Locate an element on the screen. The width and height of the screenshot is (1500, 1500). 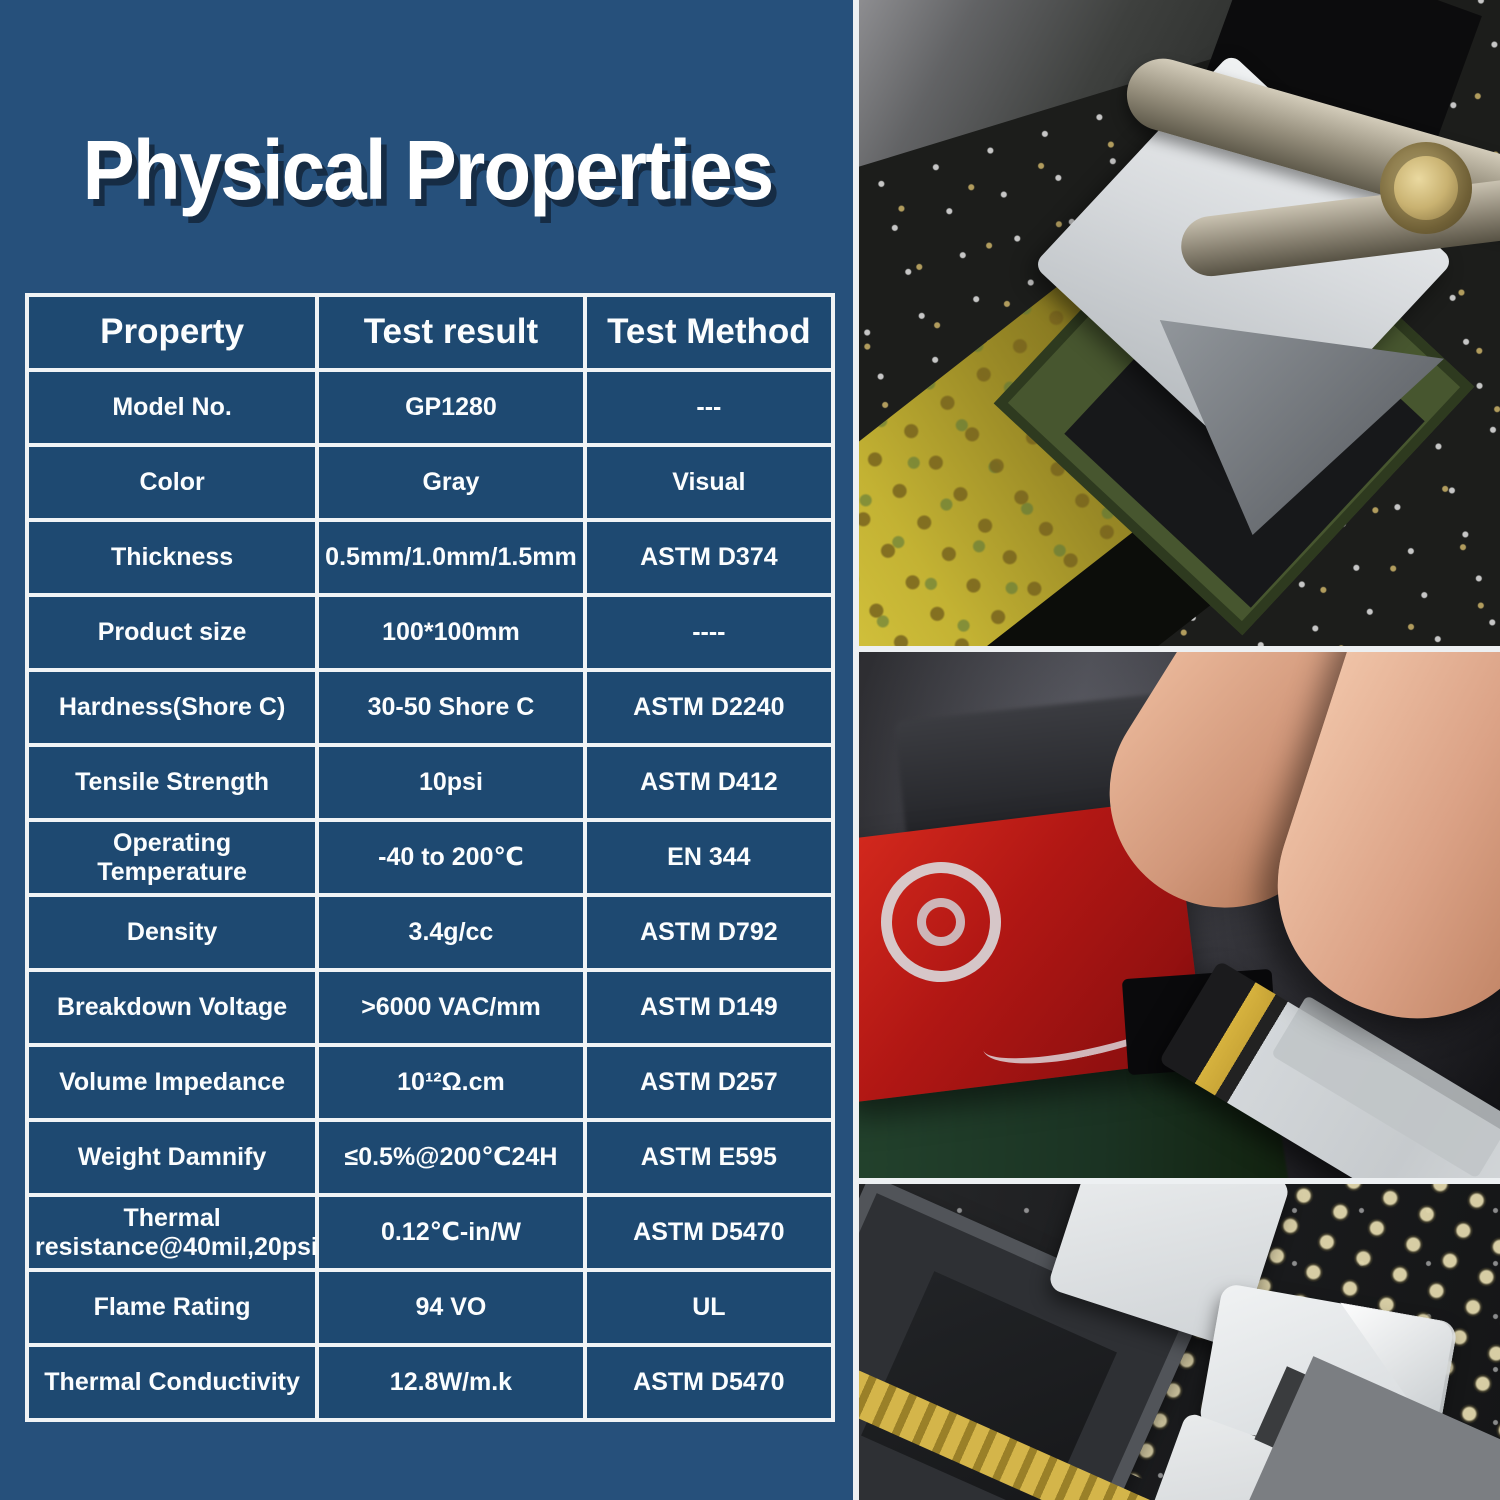
table-row: Product size 100*100mm ---- is located at coordinates (430, 632).